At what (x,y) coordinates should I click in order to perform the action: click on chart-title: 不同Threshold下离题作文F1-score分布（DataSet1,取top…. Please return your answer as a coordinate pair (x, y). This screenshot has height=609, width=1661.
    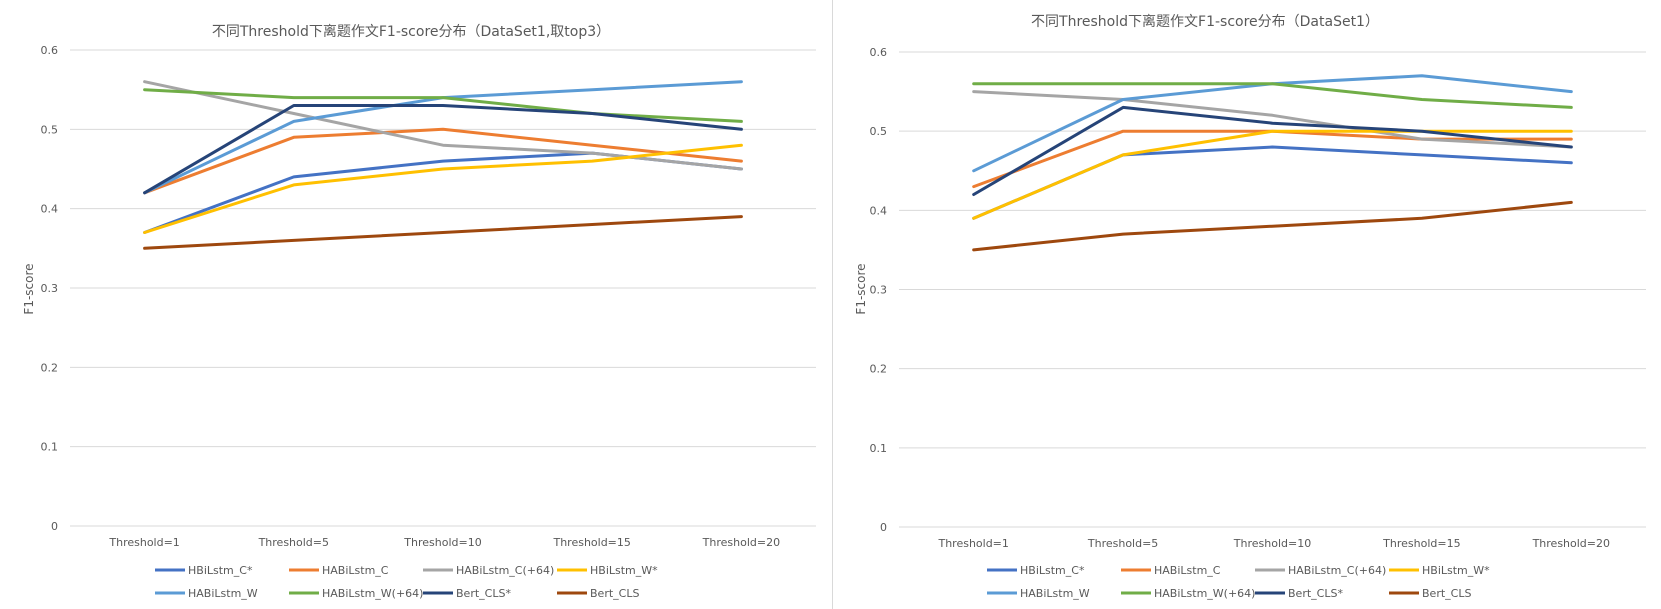
    Looking at the image, I should click on (411, 31).